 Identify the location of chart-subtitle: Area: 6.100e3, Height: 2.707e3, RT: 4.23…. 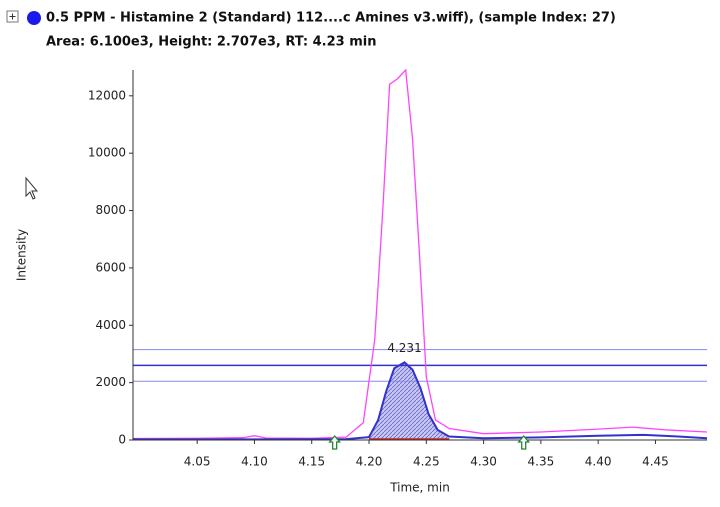
(211, 42).